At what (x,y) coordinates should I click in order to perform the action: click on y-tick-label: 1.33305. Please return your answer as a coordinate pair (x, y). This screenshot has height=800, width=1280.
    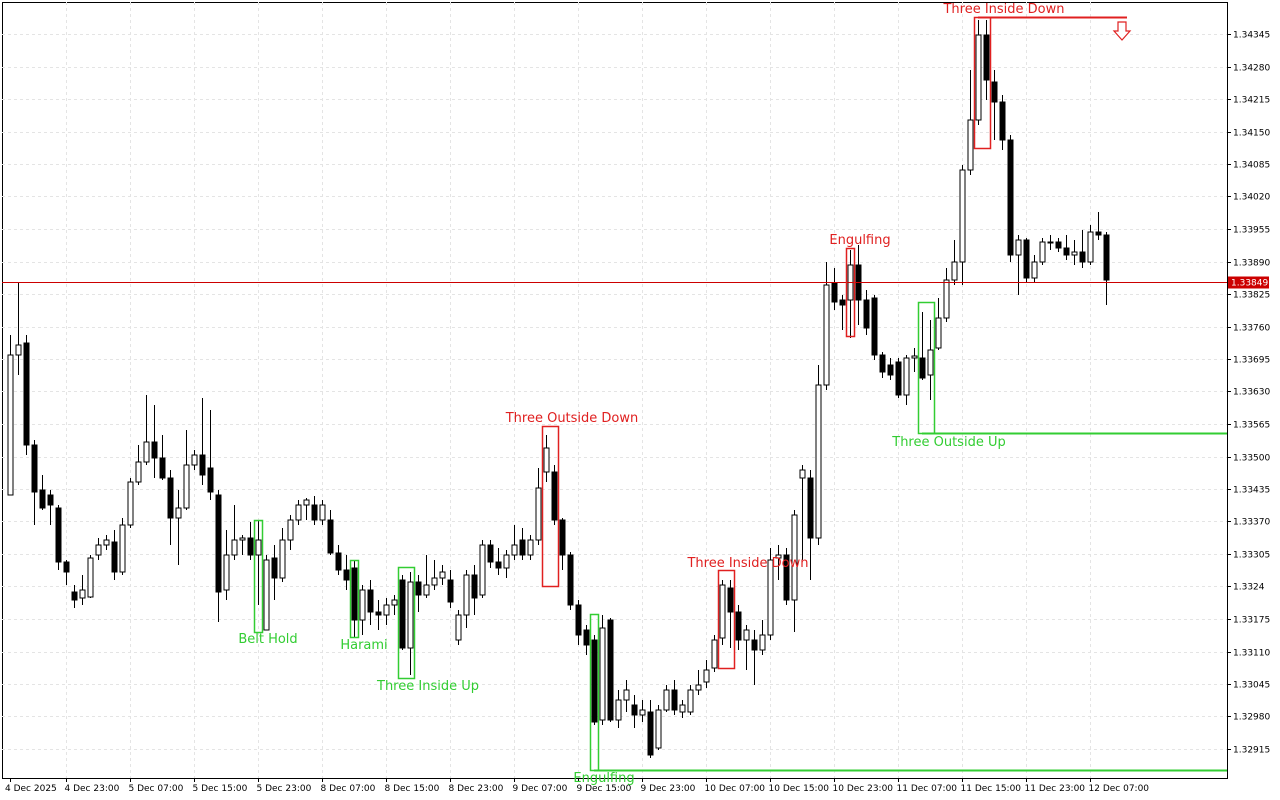
    Looking at the image, I should click on (1251, 556).